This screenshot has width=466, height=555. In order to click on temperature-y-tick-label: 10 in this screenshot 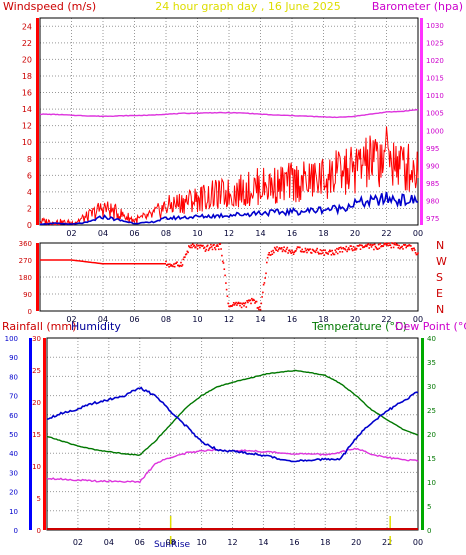, I will do `click(431, 483)`.